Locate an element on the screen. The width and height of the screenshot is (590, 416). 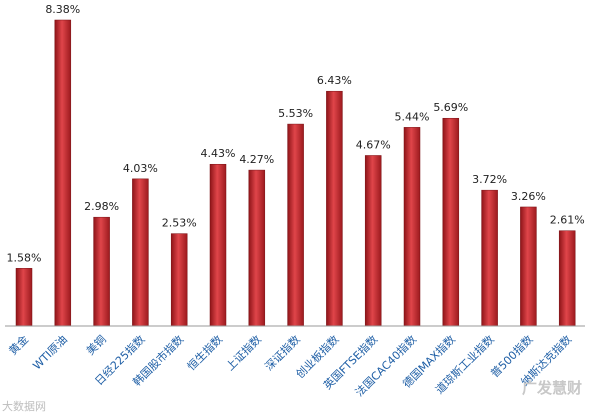
data-label: 3.72% is located at coordinates (489, 179).